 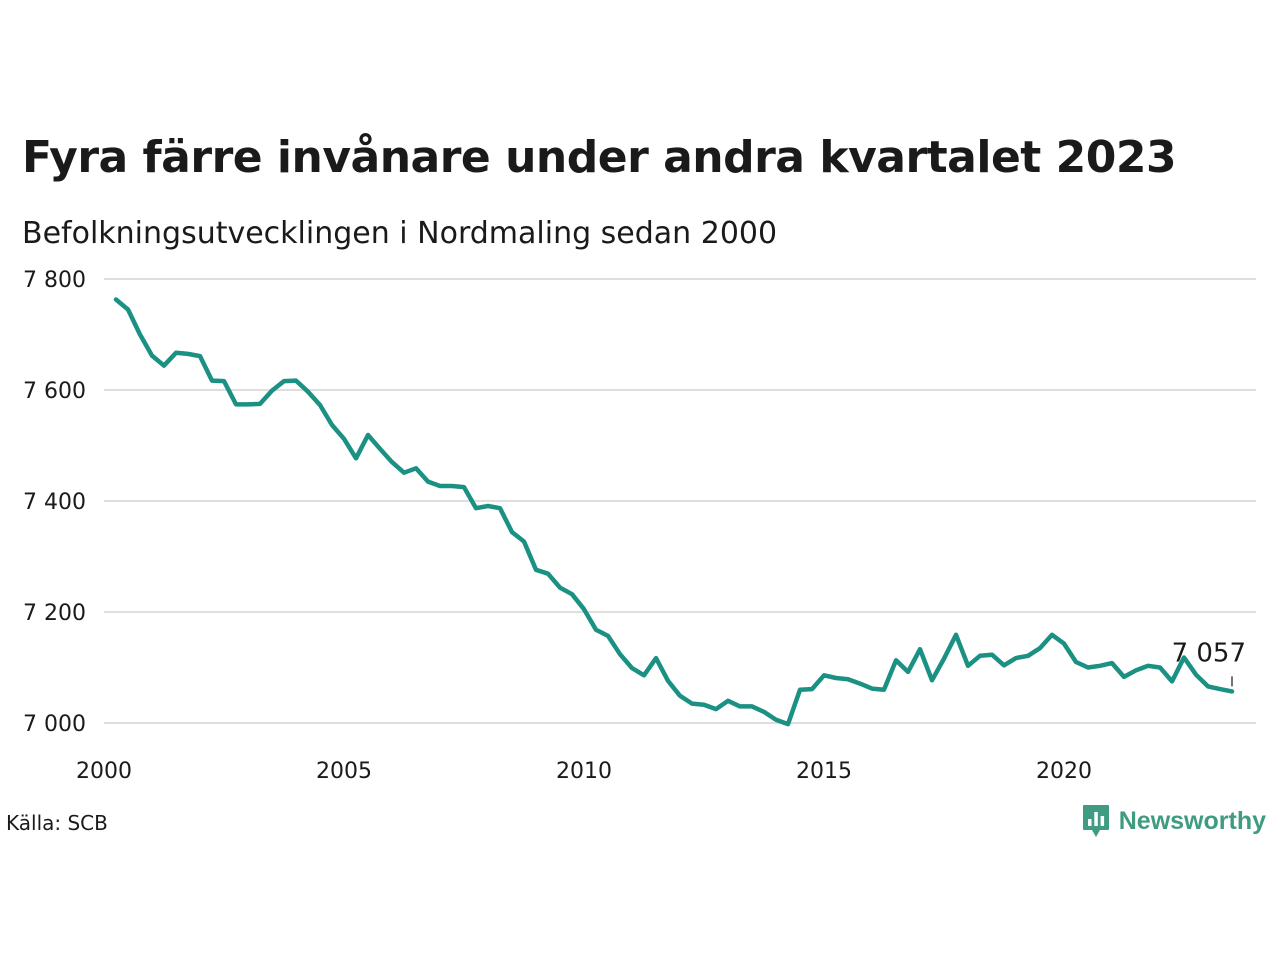 I want to click on x-tick-label: 2000, so click(x=104, y=771).